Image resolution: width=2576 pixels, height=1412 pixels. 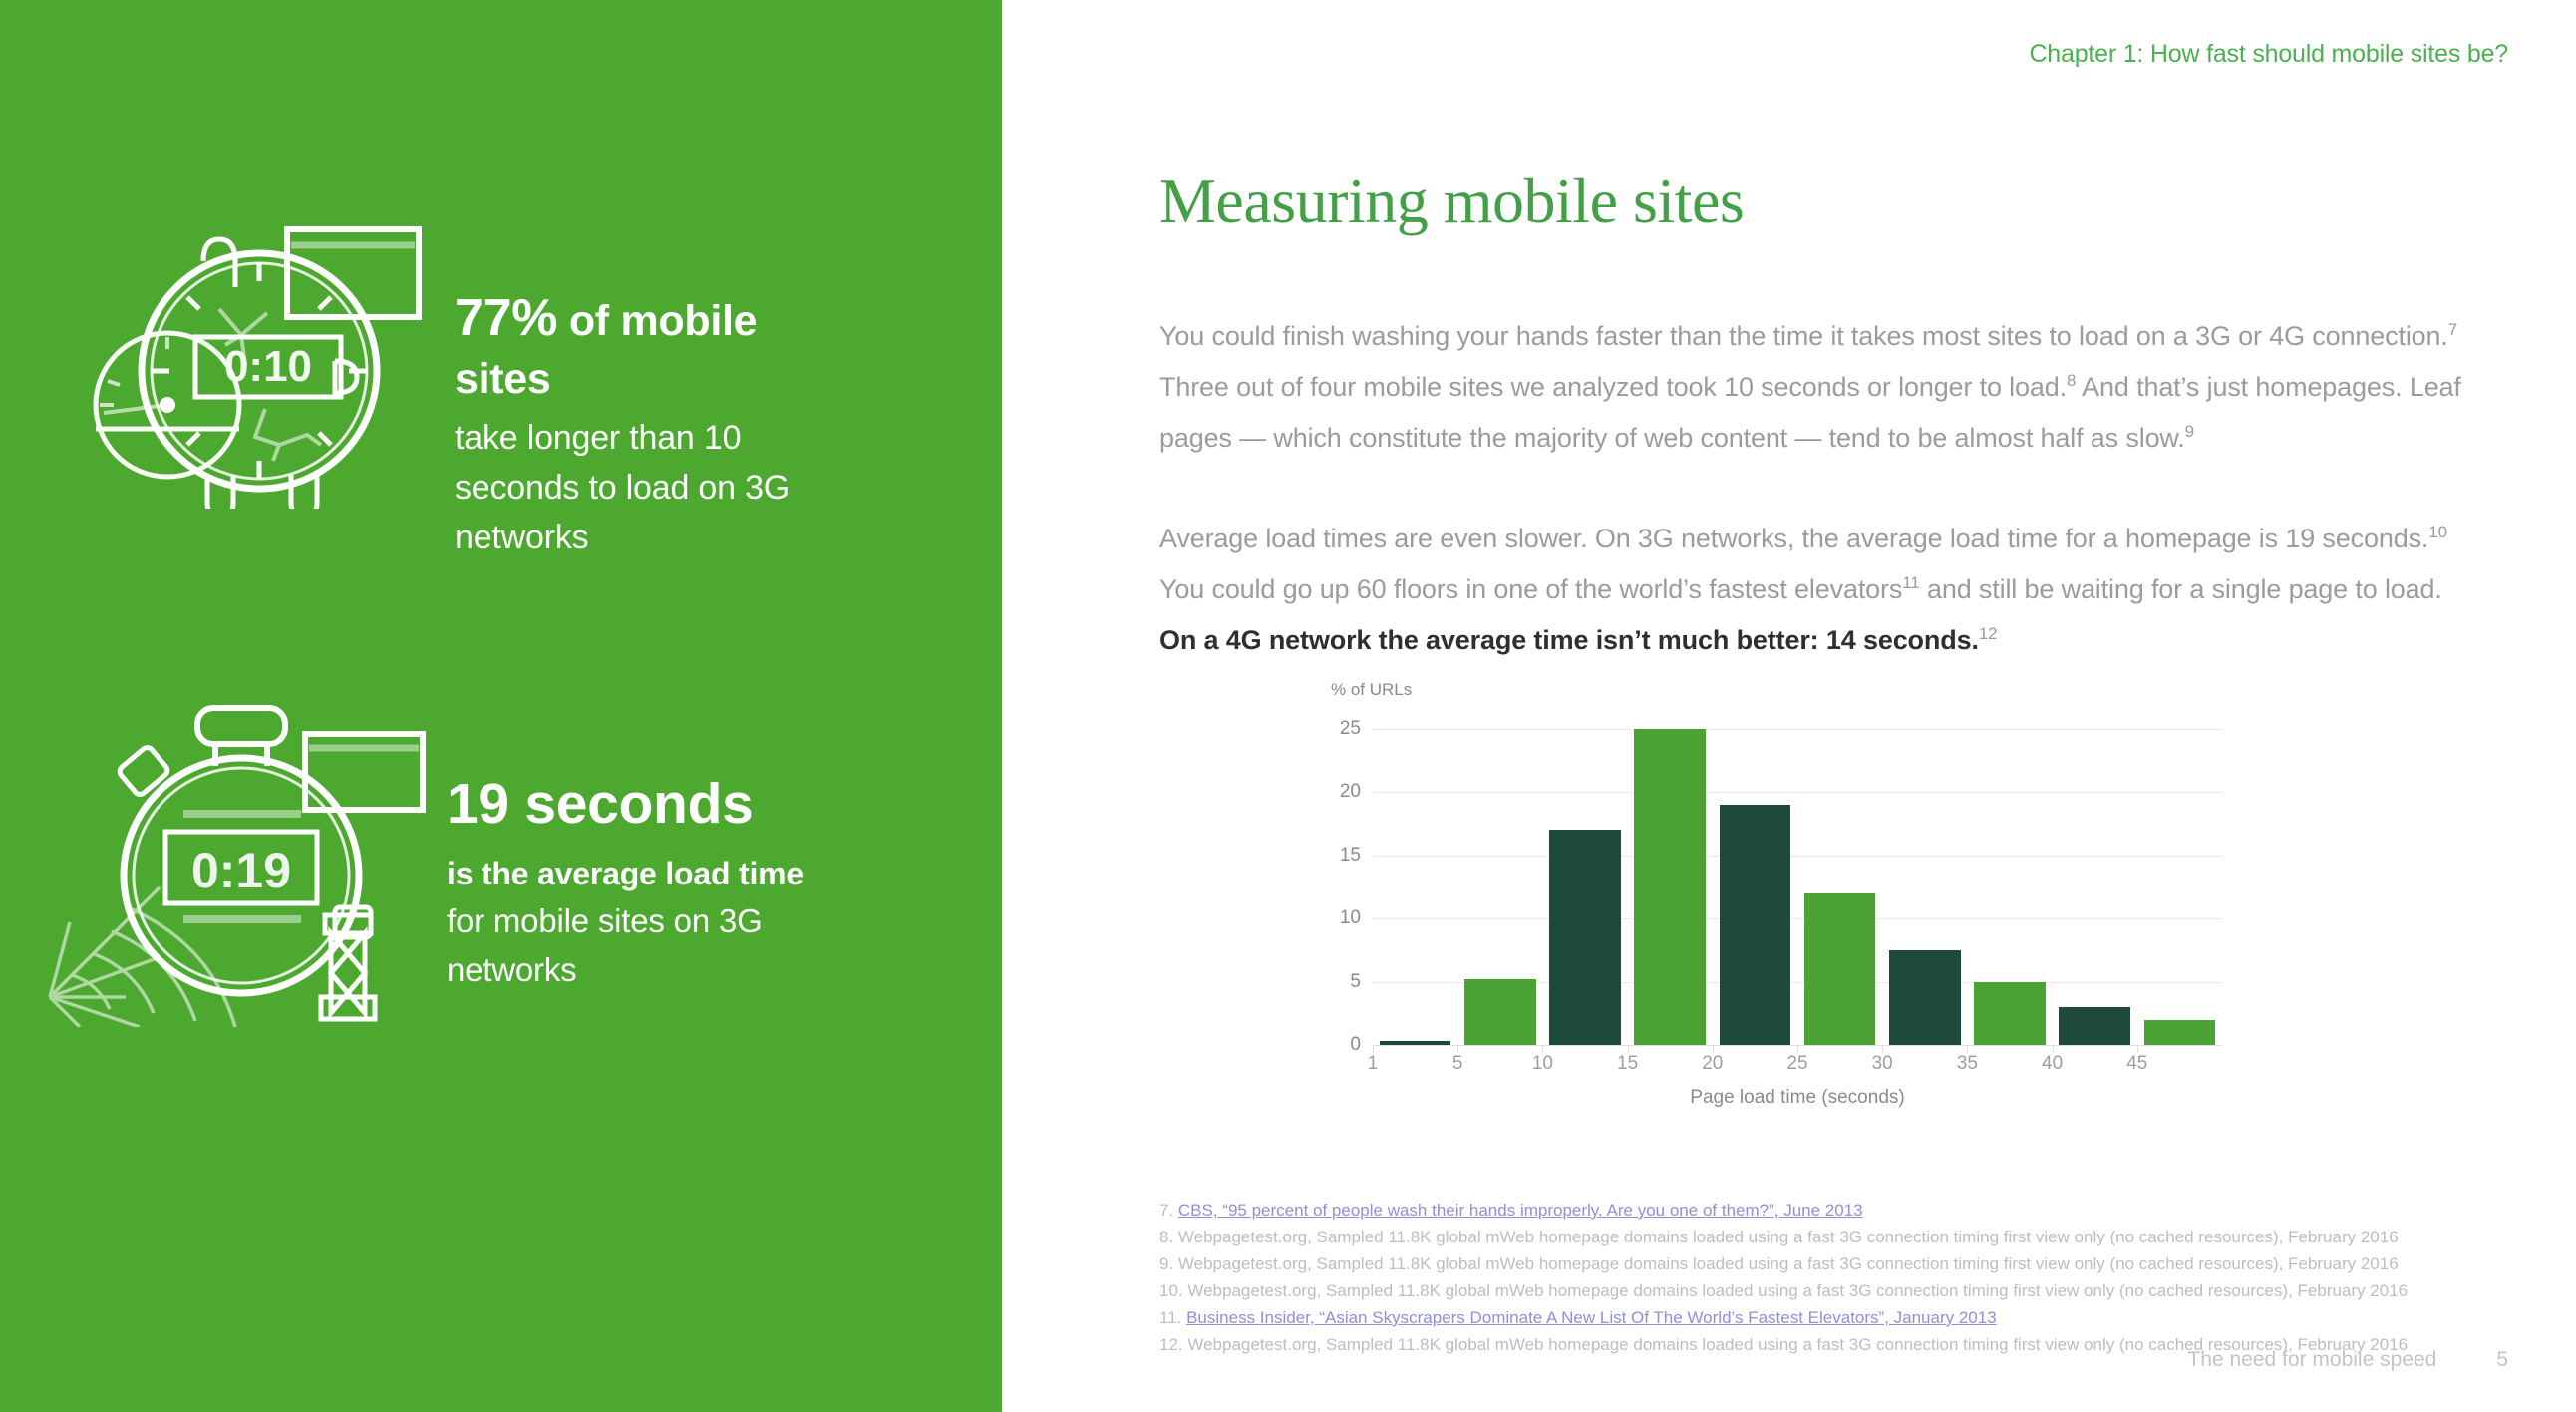 What do you see at coordinates (1168, 1210) in the screenshot?
I see `footnote-number: 7.` at bounding box center [1168, 1210].